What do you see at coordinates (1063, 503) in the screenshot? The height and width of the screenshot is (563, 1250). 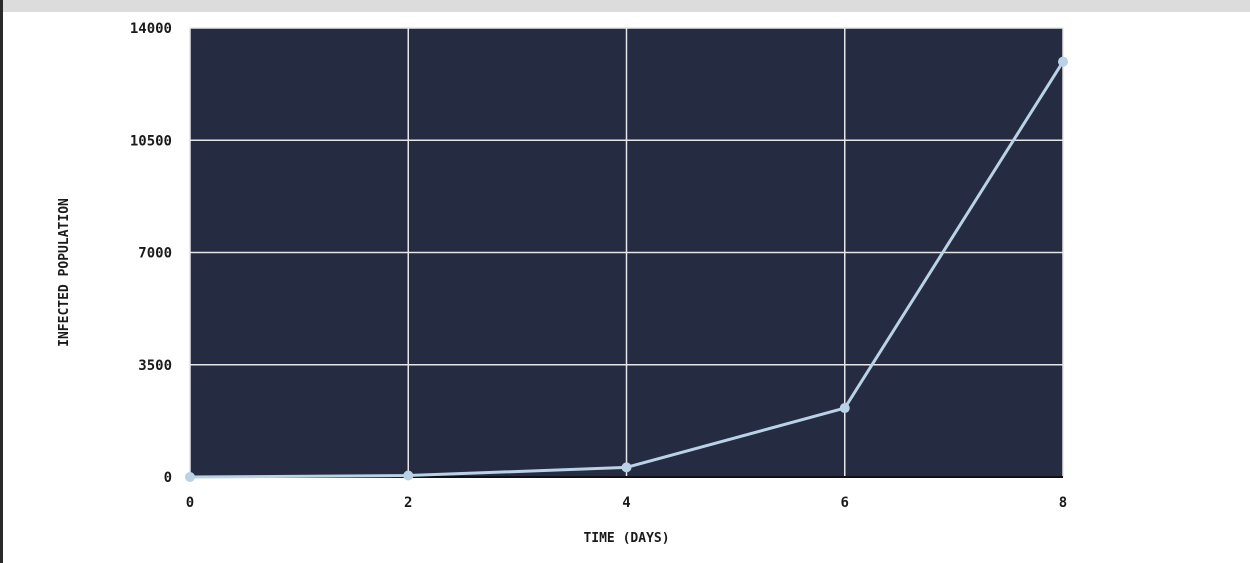 I see `x-tick-label: 8` at bounding box center [1063, 503].